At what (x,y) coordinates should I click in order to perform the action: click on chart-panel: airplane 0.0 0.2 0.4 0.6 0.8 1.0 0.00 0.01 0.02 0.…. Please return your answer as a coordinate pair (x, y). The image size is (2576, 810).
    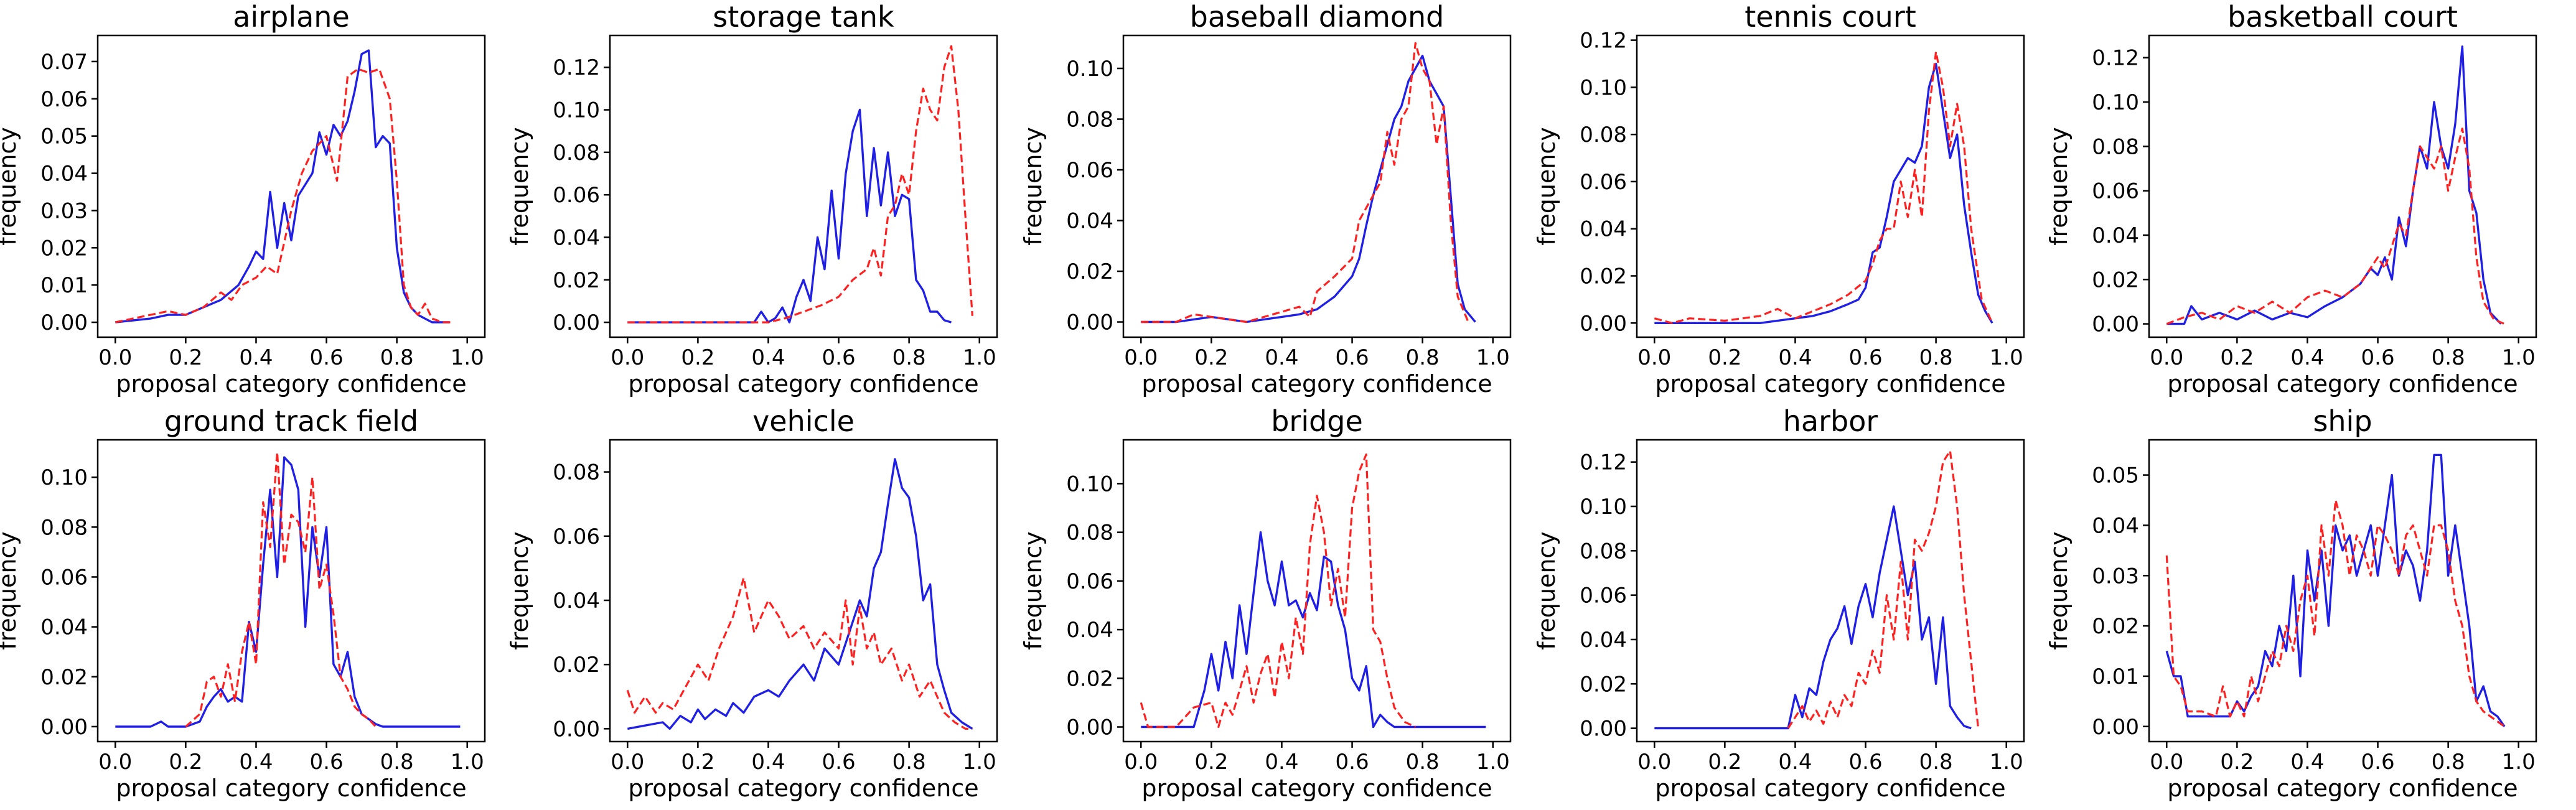
    Looking at the image, I should click on (243, 199).